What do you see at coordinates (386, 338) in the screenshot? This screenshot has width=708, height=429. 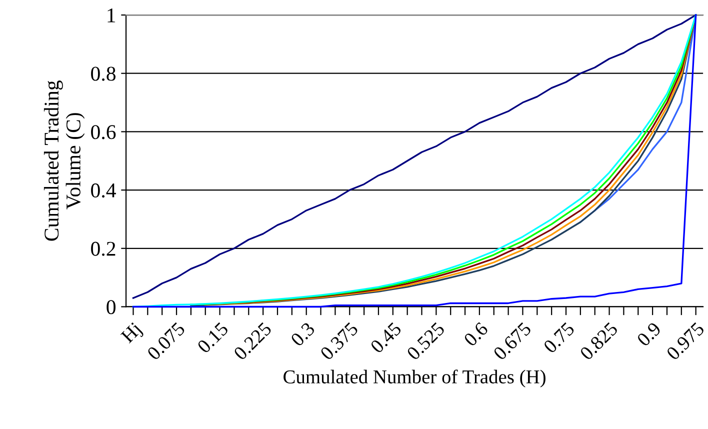 I see `x-tick-label: 0.45` at bounding box center [386, 338].